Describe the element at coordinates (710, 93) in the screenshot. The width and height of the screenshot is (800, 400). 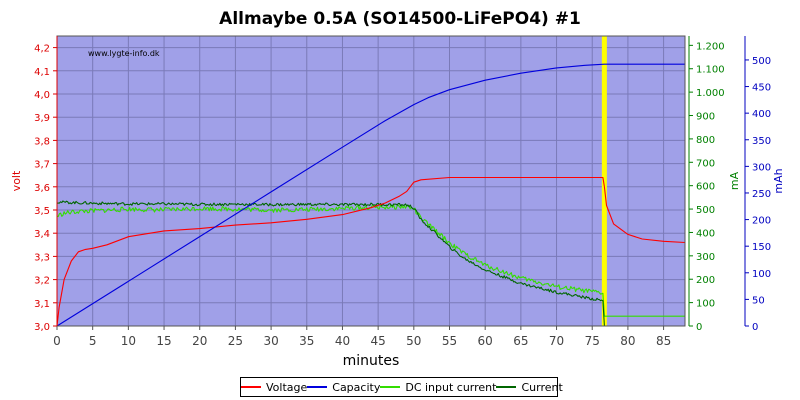
I see `y-tick-label-ma: 1.000` at that location.